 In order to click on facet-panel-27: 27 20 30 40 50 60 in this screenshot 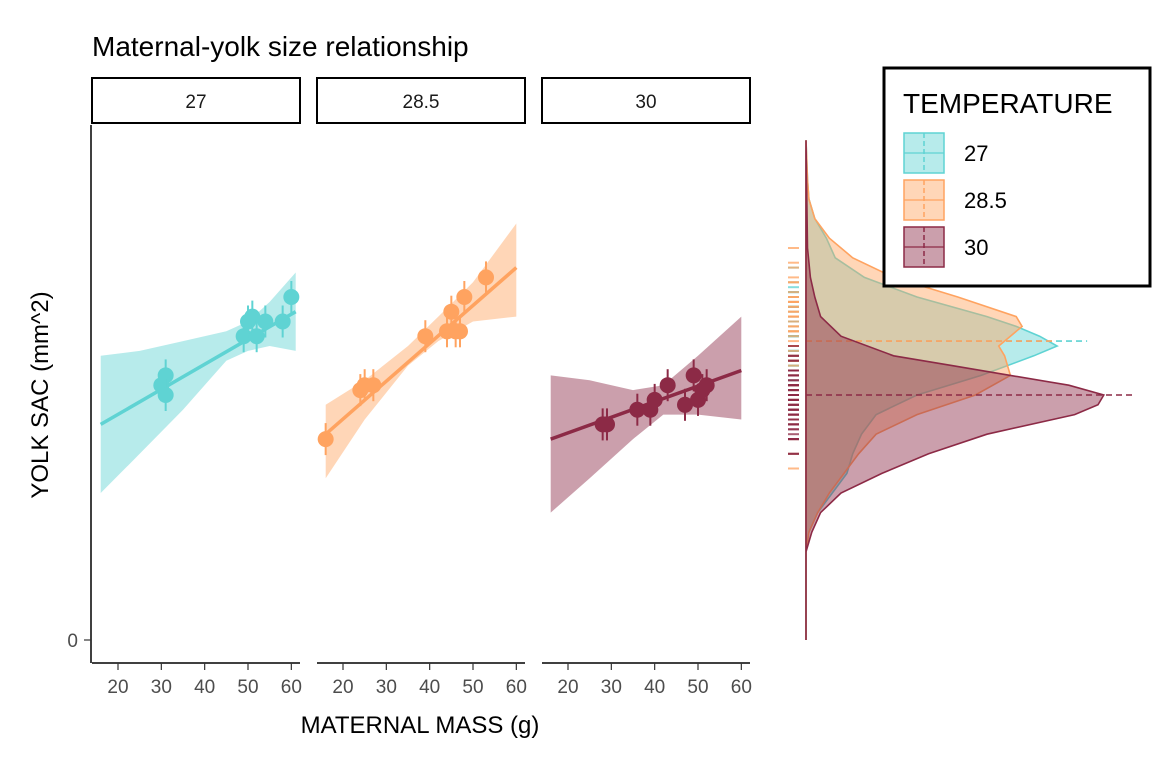, I will do `click(196, 387)`.